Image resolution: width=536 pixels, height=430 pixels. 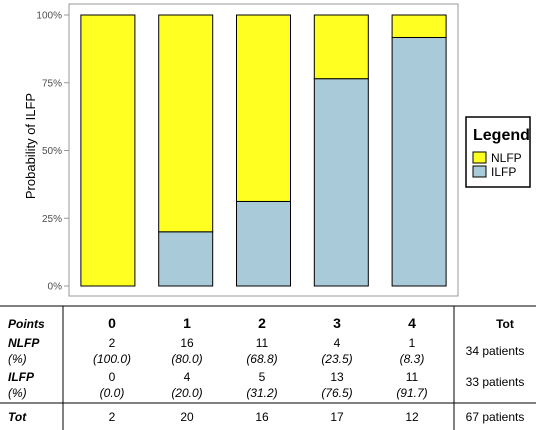 I want to click on row-nlfp-count-3: 4, so click(x=337, y=343).